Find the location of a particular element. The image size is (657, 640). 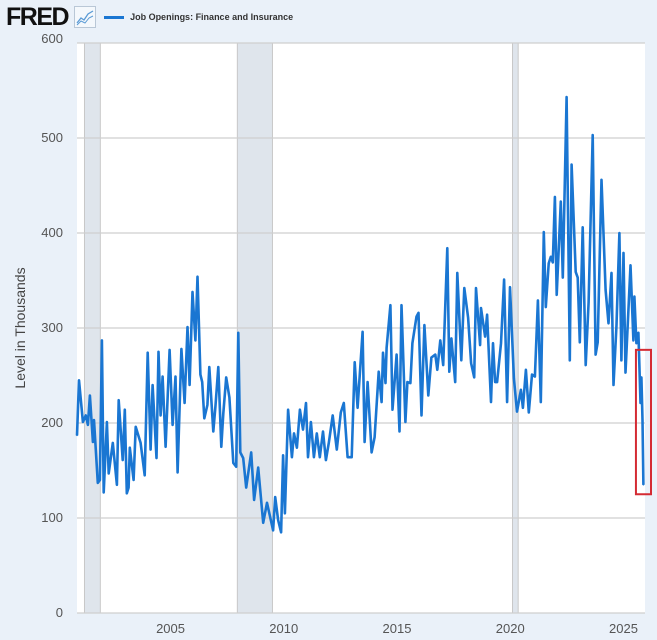

y-tick-label: 500 is located at coordinates (52, 137).